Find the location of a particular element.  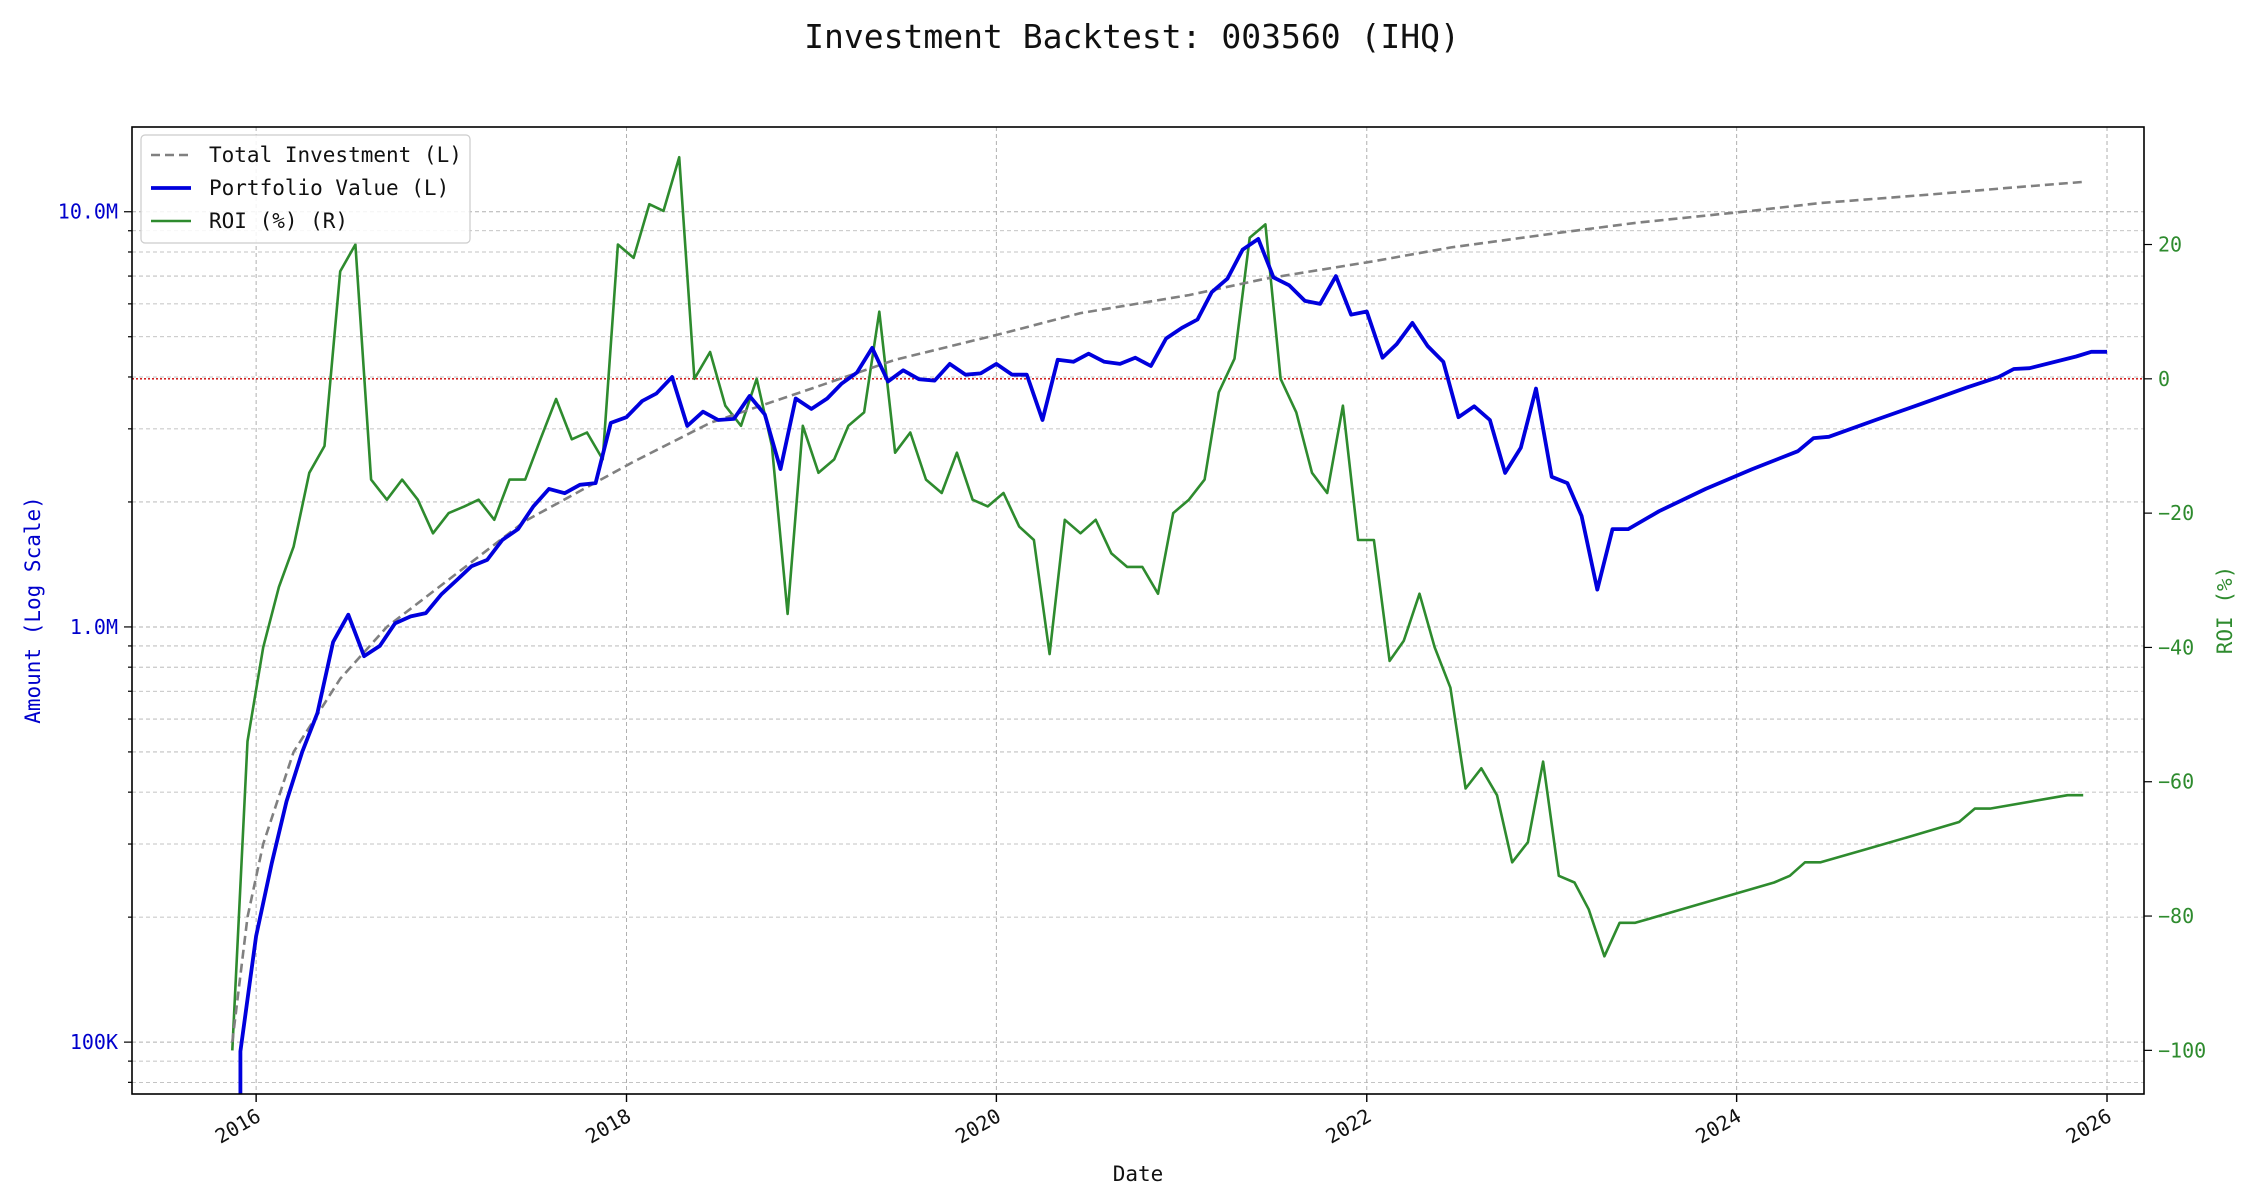

y-axis-left-label: Amount (Log Scale) is located at coordinates (33, 610).